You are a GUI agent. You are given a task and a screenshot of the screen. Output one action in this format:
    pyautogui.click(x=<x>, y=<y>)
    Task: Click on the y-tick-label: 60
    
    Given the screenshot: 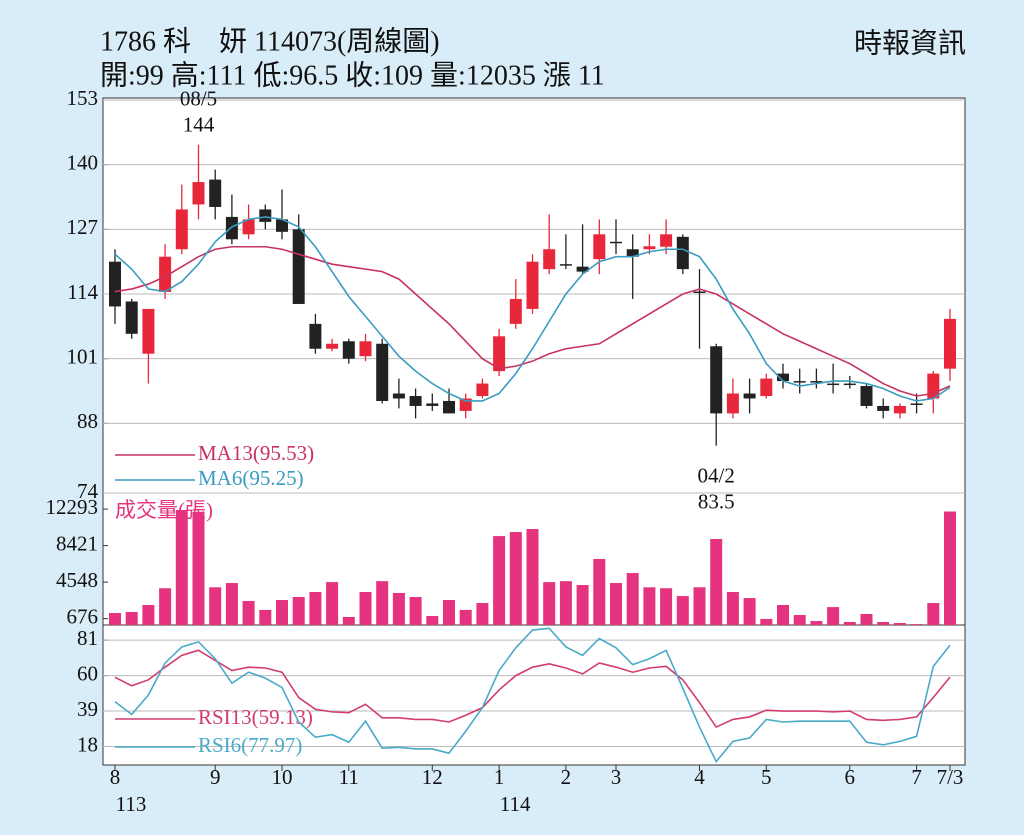 What is the action you would take?
    pyautogui.click(x=87, y=673)
    